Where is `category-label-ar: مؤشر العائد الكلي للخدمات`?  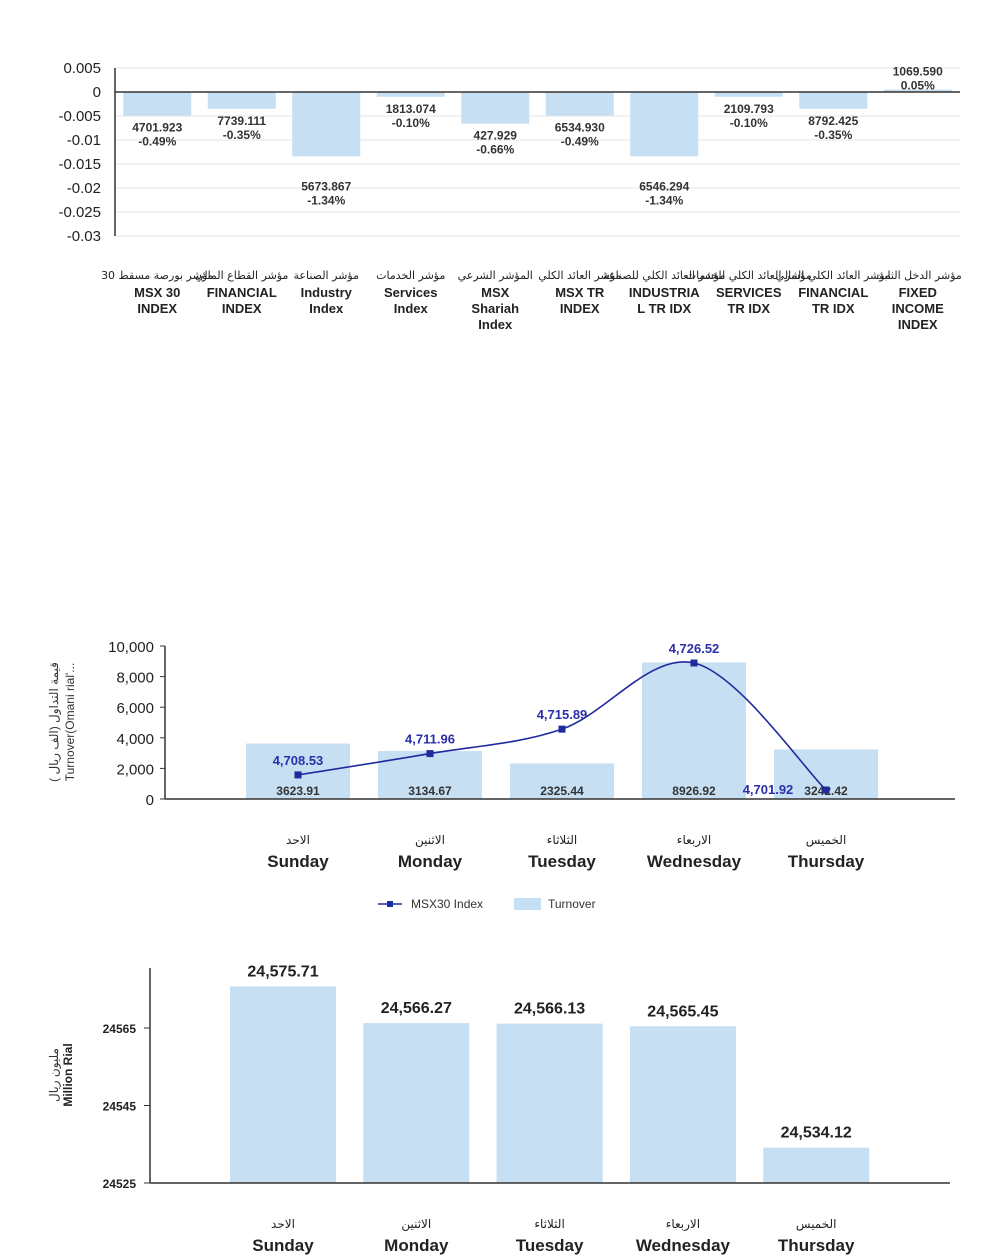
category-label-ar: مؤشر العائد الكلي للخدمات is located at coordinates (749, 275).